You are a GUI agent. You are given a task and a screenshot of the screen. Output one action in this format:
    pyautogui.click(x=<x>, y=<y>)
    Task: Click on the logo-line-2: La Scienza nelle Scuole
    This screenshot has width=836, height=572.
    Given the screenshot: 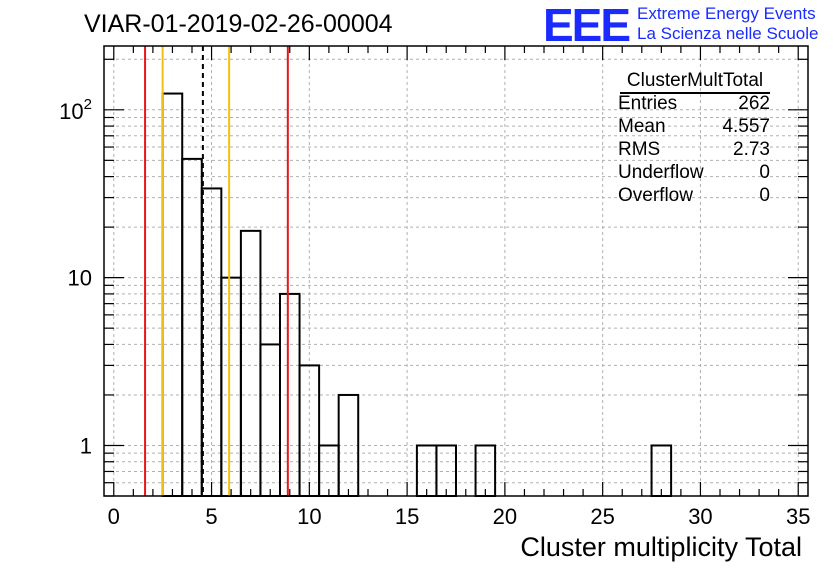 What is the action you would take?
    pyautogui.click(x=728, y=33)
    